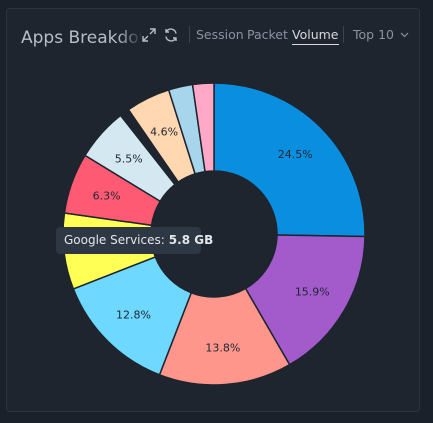  What do you see at coordinates (81, 38) in the screenshot?
I see `card-title: Apps Breakdown` at bounding box center [81, 38].